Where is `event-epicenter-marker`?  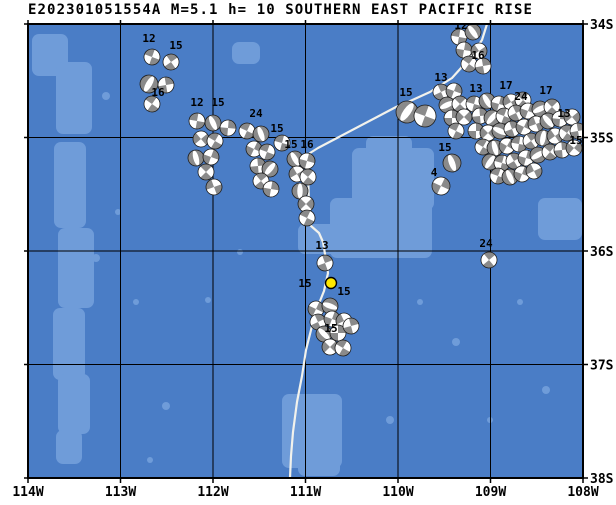 event-epicenter-marker is located at coordinates (331, 283).